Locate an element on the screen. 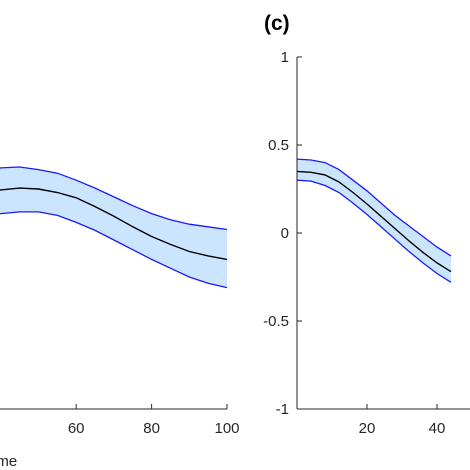 This screenshot has width=470, height=470. x-axis-title: ame is located at coordinates (8, 461).